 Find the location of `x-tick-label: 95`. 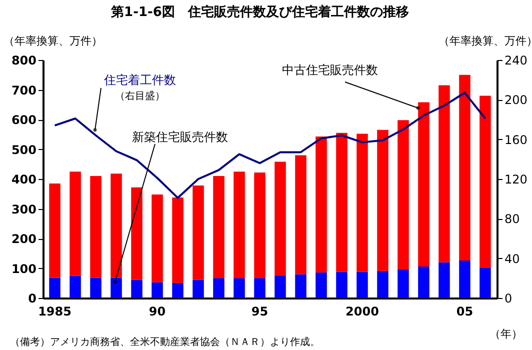

x-tick-label: 95 is located at coordinates (259, 311).